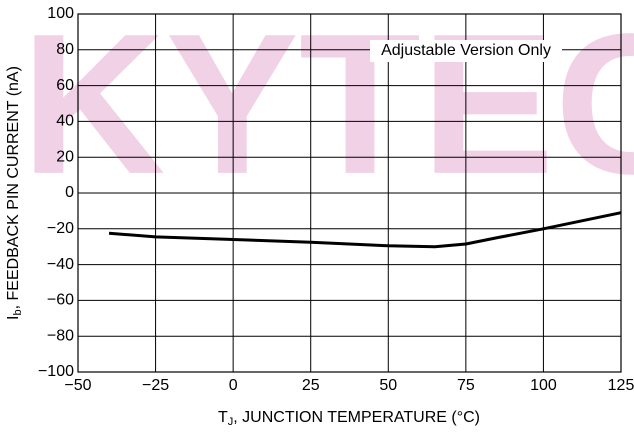 The image size is (634, 436). What do you see at coordinates (621, 385) in the screenshot?
I see `x-tick-label: 125` at bounding box center [621, 385].